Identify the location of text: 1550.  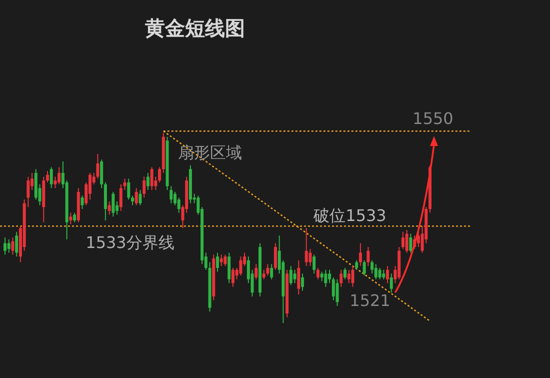
(433, 118).